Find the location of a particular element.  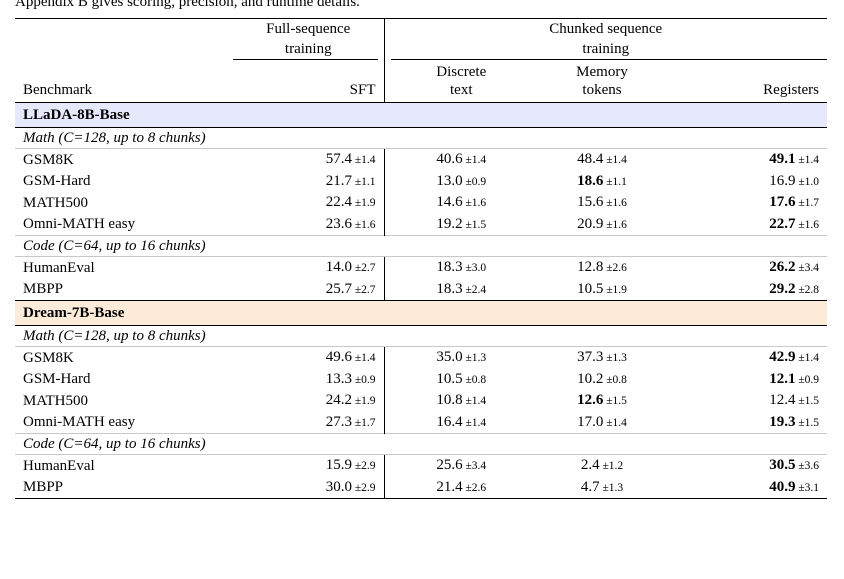

model-header-row: LLaDA-8B-Base is located at coordinates (421, 115).